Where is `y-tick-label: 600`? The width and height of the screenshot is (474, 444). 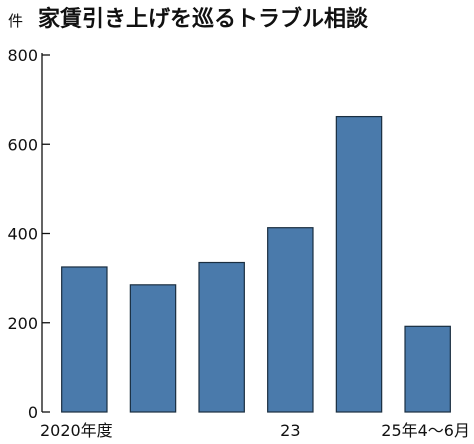 y-tick-label: 600 is located at coordinates (22, 144).